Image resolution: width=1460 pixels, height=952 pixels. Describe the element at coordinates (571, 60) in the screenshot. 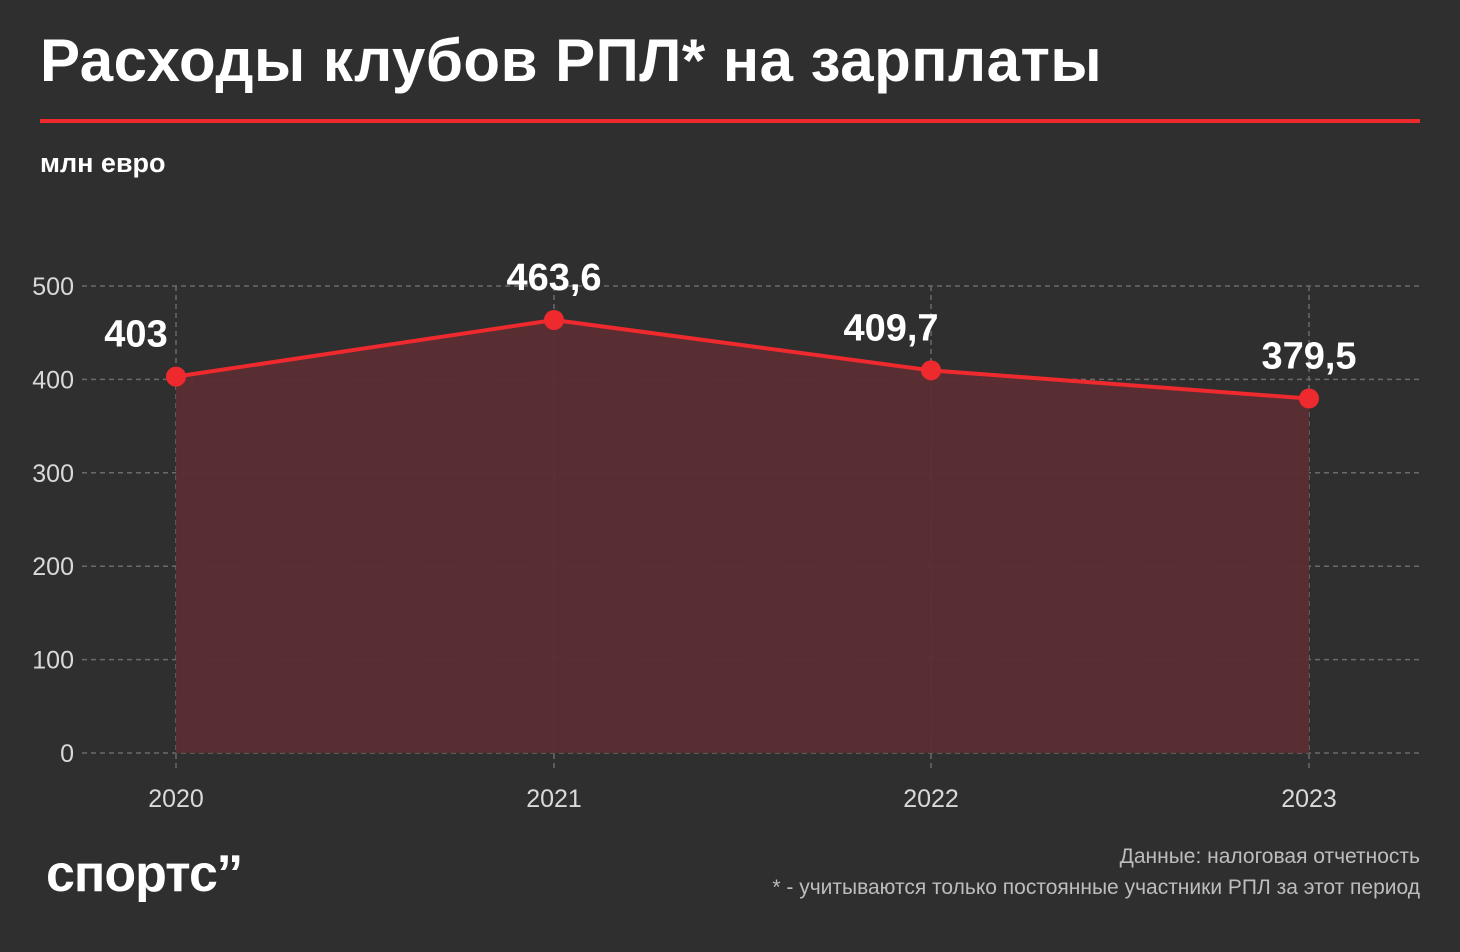

I see `chart-title: Расходы клубов РПЛ* на зарплаты` at that location.